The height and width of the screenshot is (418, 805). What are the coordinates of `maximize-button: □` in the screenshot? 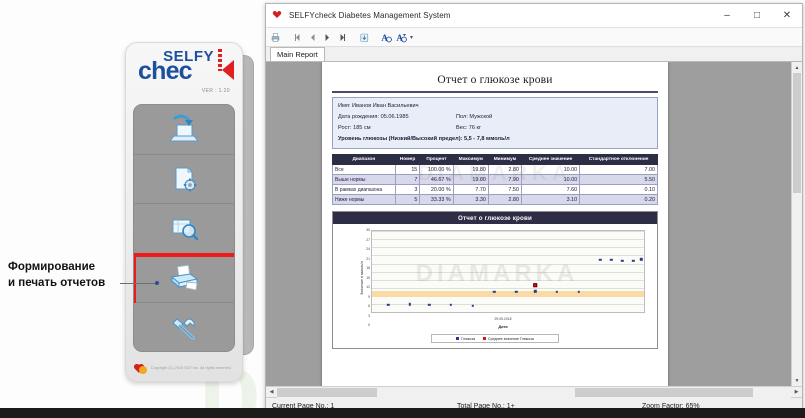 It's located at (757, 15).